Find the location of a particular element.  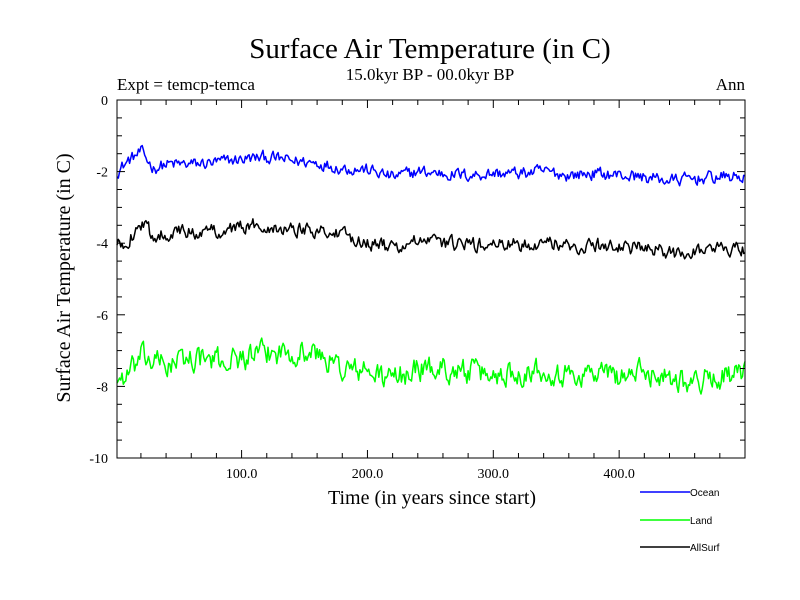

y-tick-label: -2 is located at coordinates (102, 173).